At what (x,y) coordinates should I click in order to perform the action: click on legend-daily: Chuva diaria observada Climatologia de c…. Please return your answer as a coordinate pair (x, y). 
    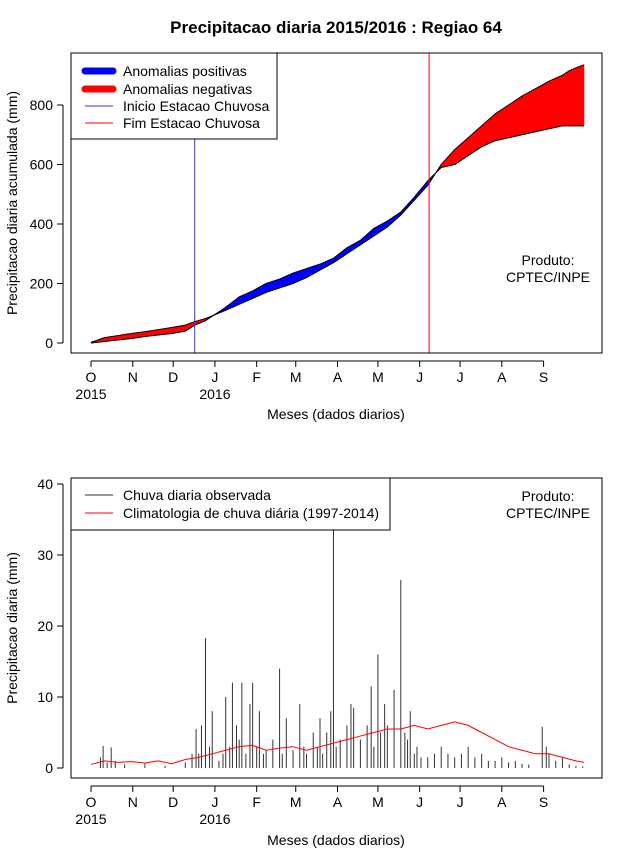
    Looking at the image, I should click on (230, 504).